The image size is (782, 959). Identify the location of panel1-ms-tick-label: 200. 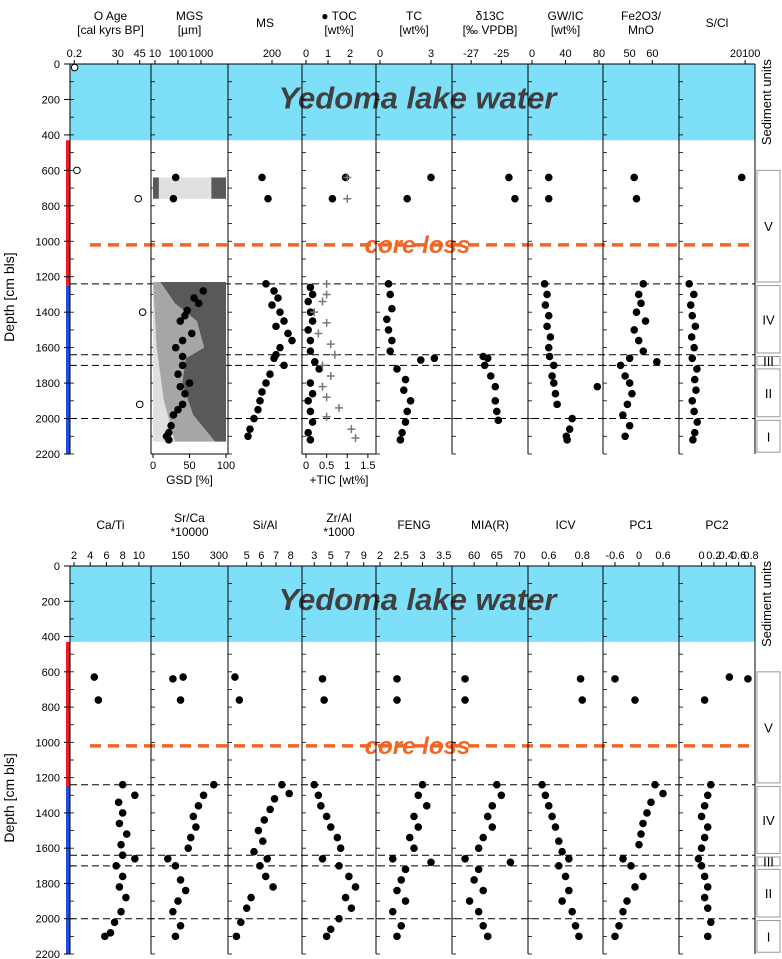
(272, 54).